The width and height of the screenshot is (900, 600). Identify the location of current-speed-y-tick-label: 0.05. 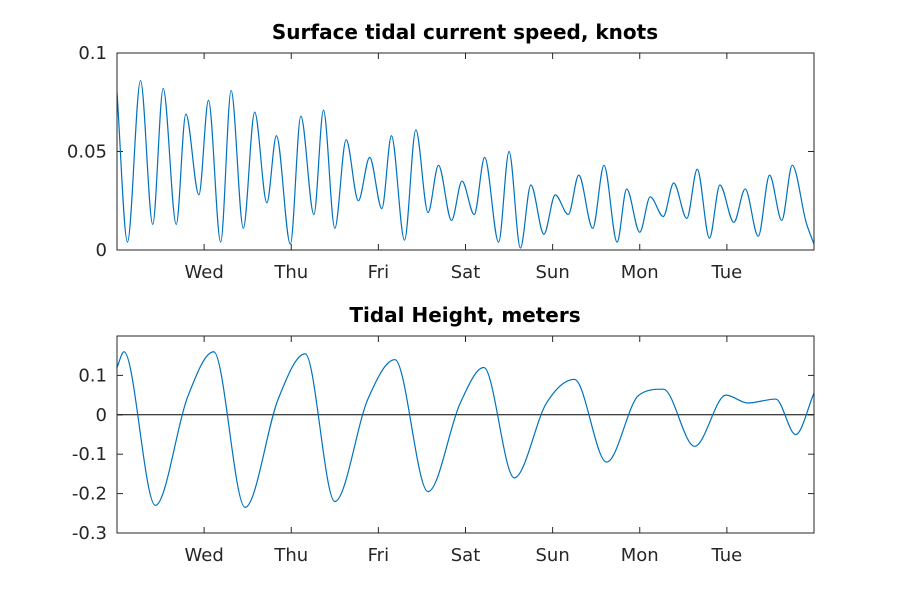
(87, 152).